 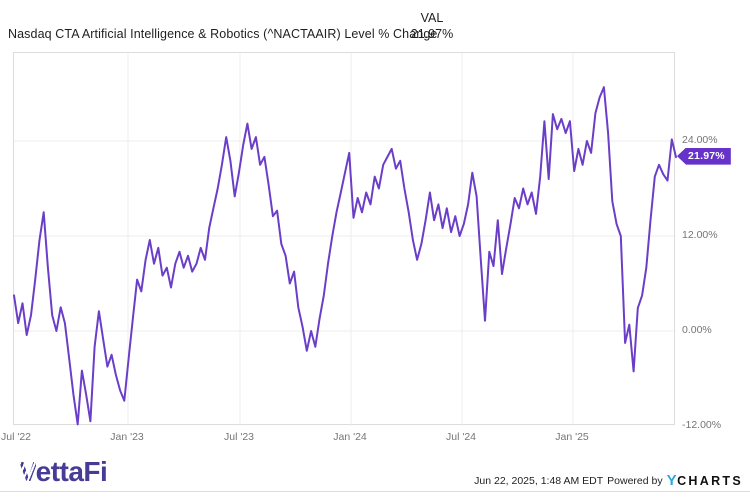 What do you see at coordinates (350, 437) in the screenshot?
I see `x-axis-tick-label: Jan '24` at bounding box center [350, 437].